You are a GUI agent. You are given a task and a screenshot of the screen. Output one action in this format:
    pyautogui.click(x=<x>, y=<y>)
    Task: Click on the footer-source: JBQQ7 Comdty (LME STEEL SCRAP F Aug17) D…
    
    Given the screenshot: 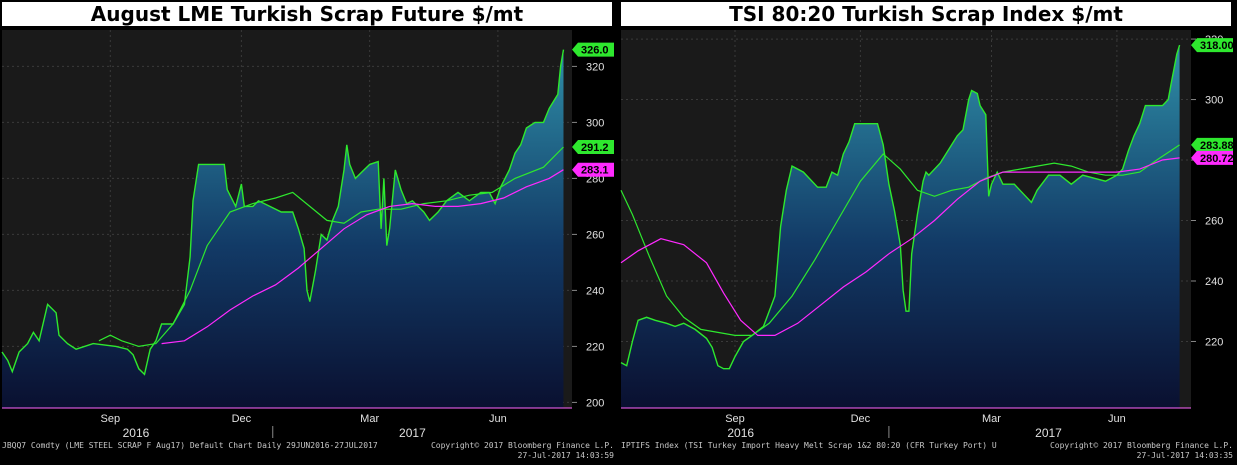 What is the action you would take?
    pyautogui.click(x=190, y=445)
    